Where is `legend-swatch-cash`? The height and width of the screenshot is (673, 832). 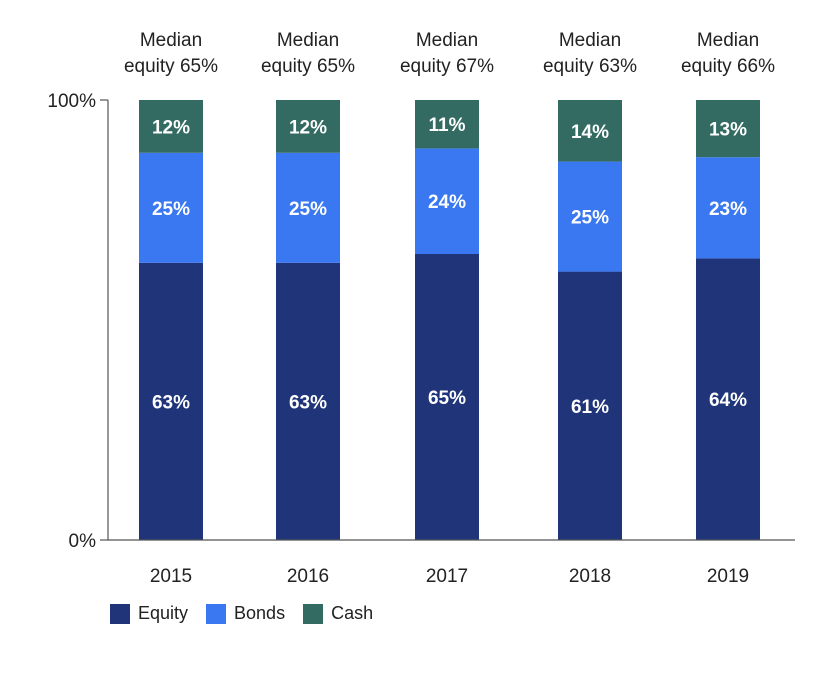 legend-swatch-cash is located at coordinates (313, 613).